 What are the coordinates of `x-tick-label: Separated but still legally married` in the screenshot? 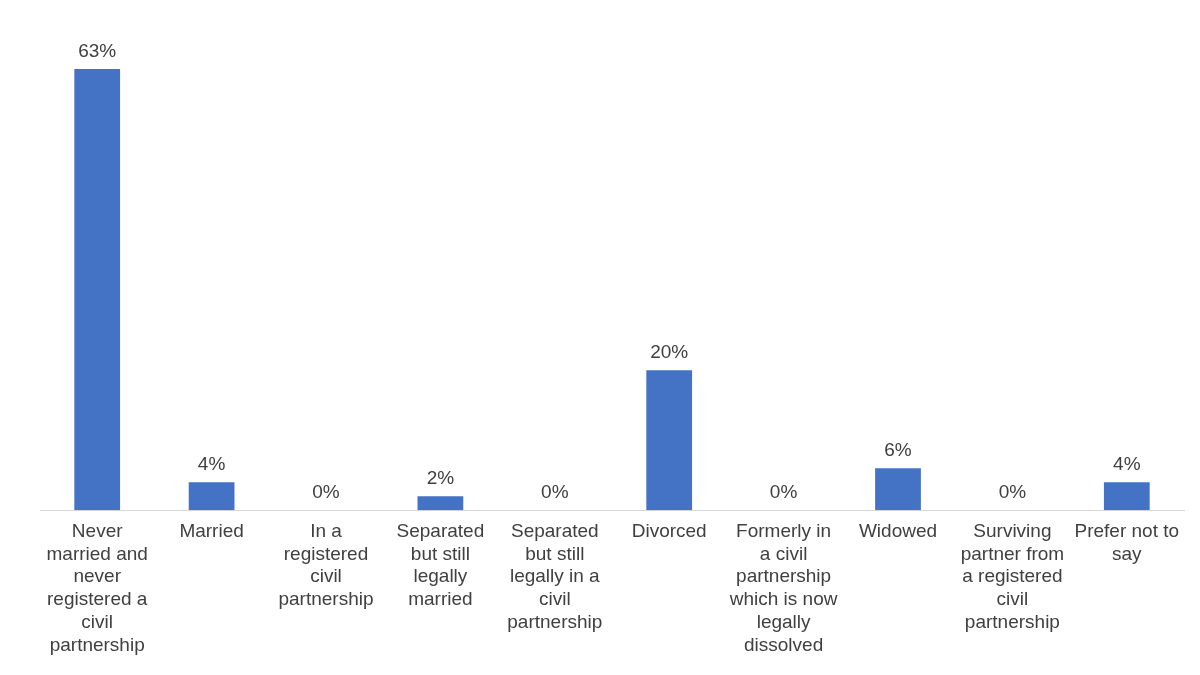 It's located at (440, 564).